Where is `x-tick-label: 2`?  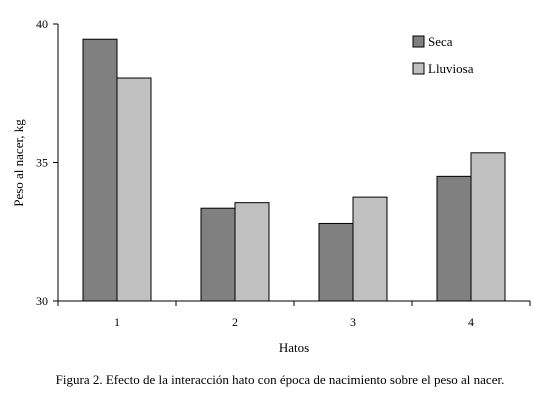 x-tick-label: 2 is located at coordinates (235, 322).